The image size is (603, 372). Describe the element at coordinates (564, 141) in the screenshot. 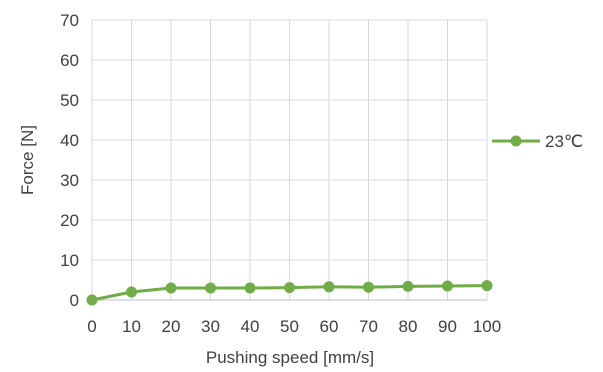

I see `legend-label: 23℃` at that location.